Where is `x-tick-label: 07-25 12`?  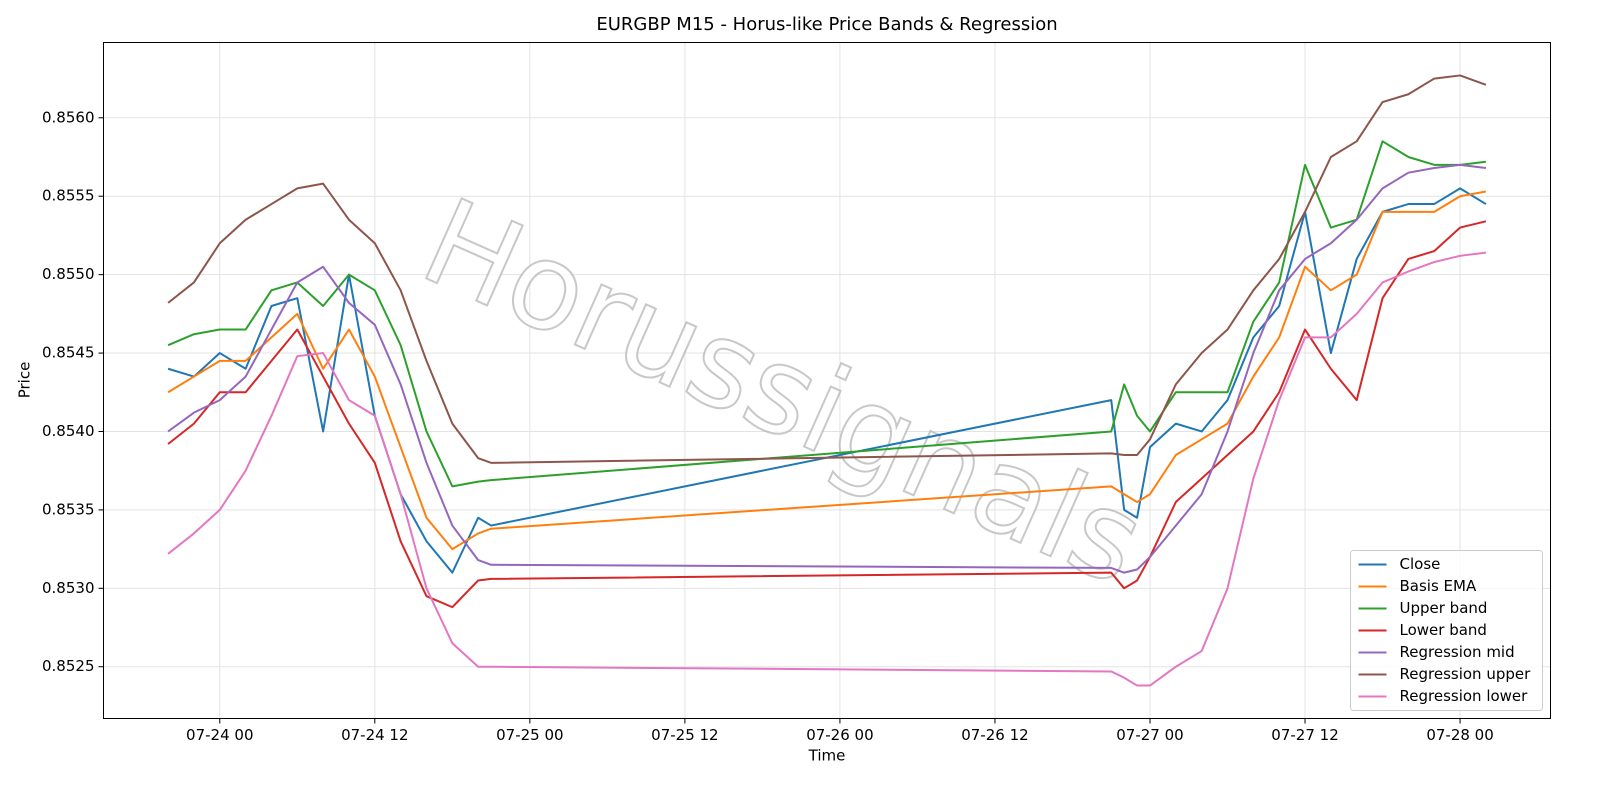
x-tick-label: 07-25 12 is located at coordinates (684, 735).